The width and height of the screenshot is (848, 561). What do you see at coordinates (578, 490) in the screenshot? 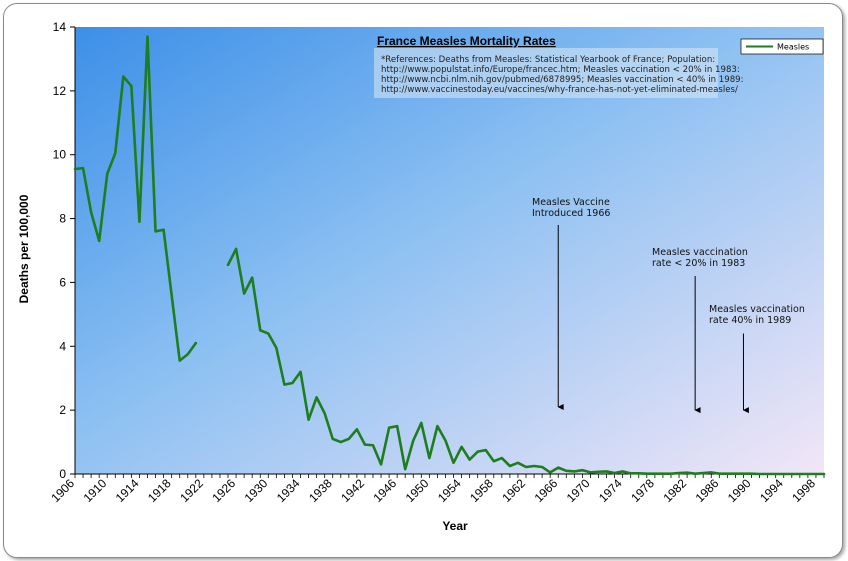
I see `x-tick-label-1970: 1970` at bounding box center [578, 490].